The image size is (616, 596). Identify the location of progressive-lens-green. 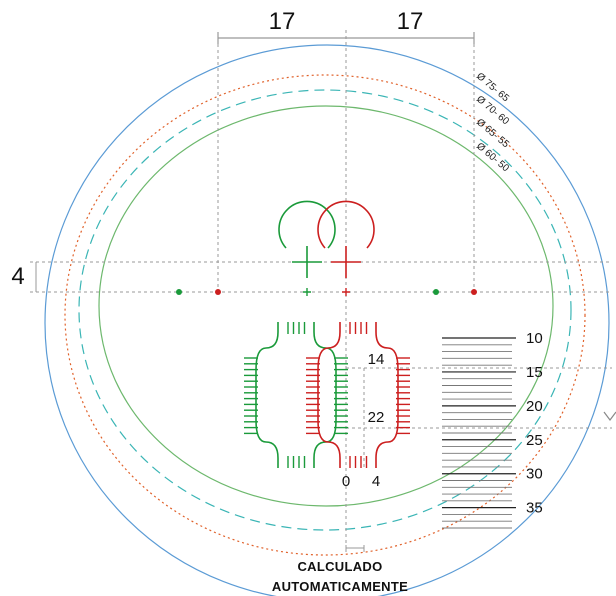
(296, 395).